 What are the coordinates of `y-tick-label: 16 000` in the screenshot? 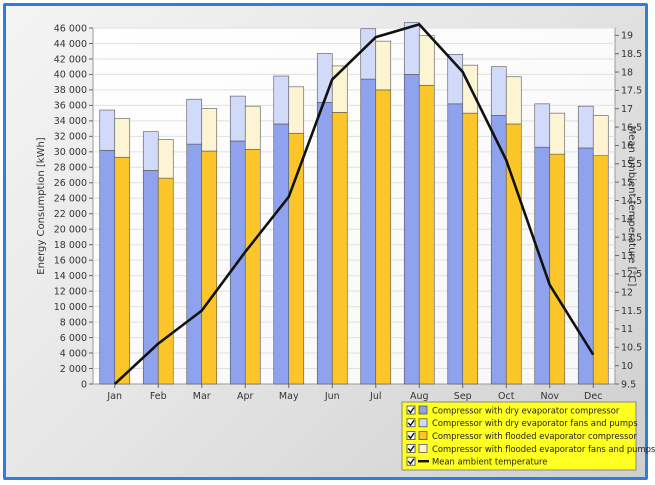 It's located at (70, 260).